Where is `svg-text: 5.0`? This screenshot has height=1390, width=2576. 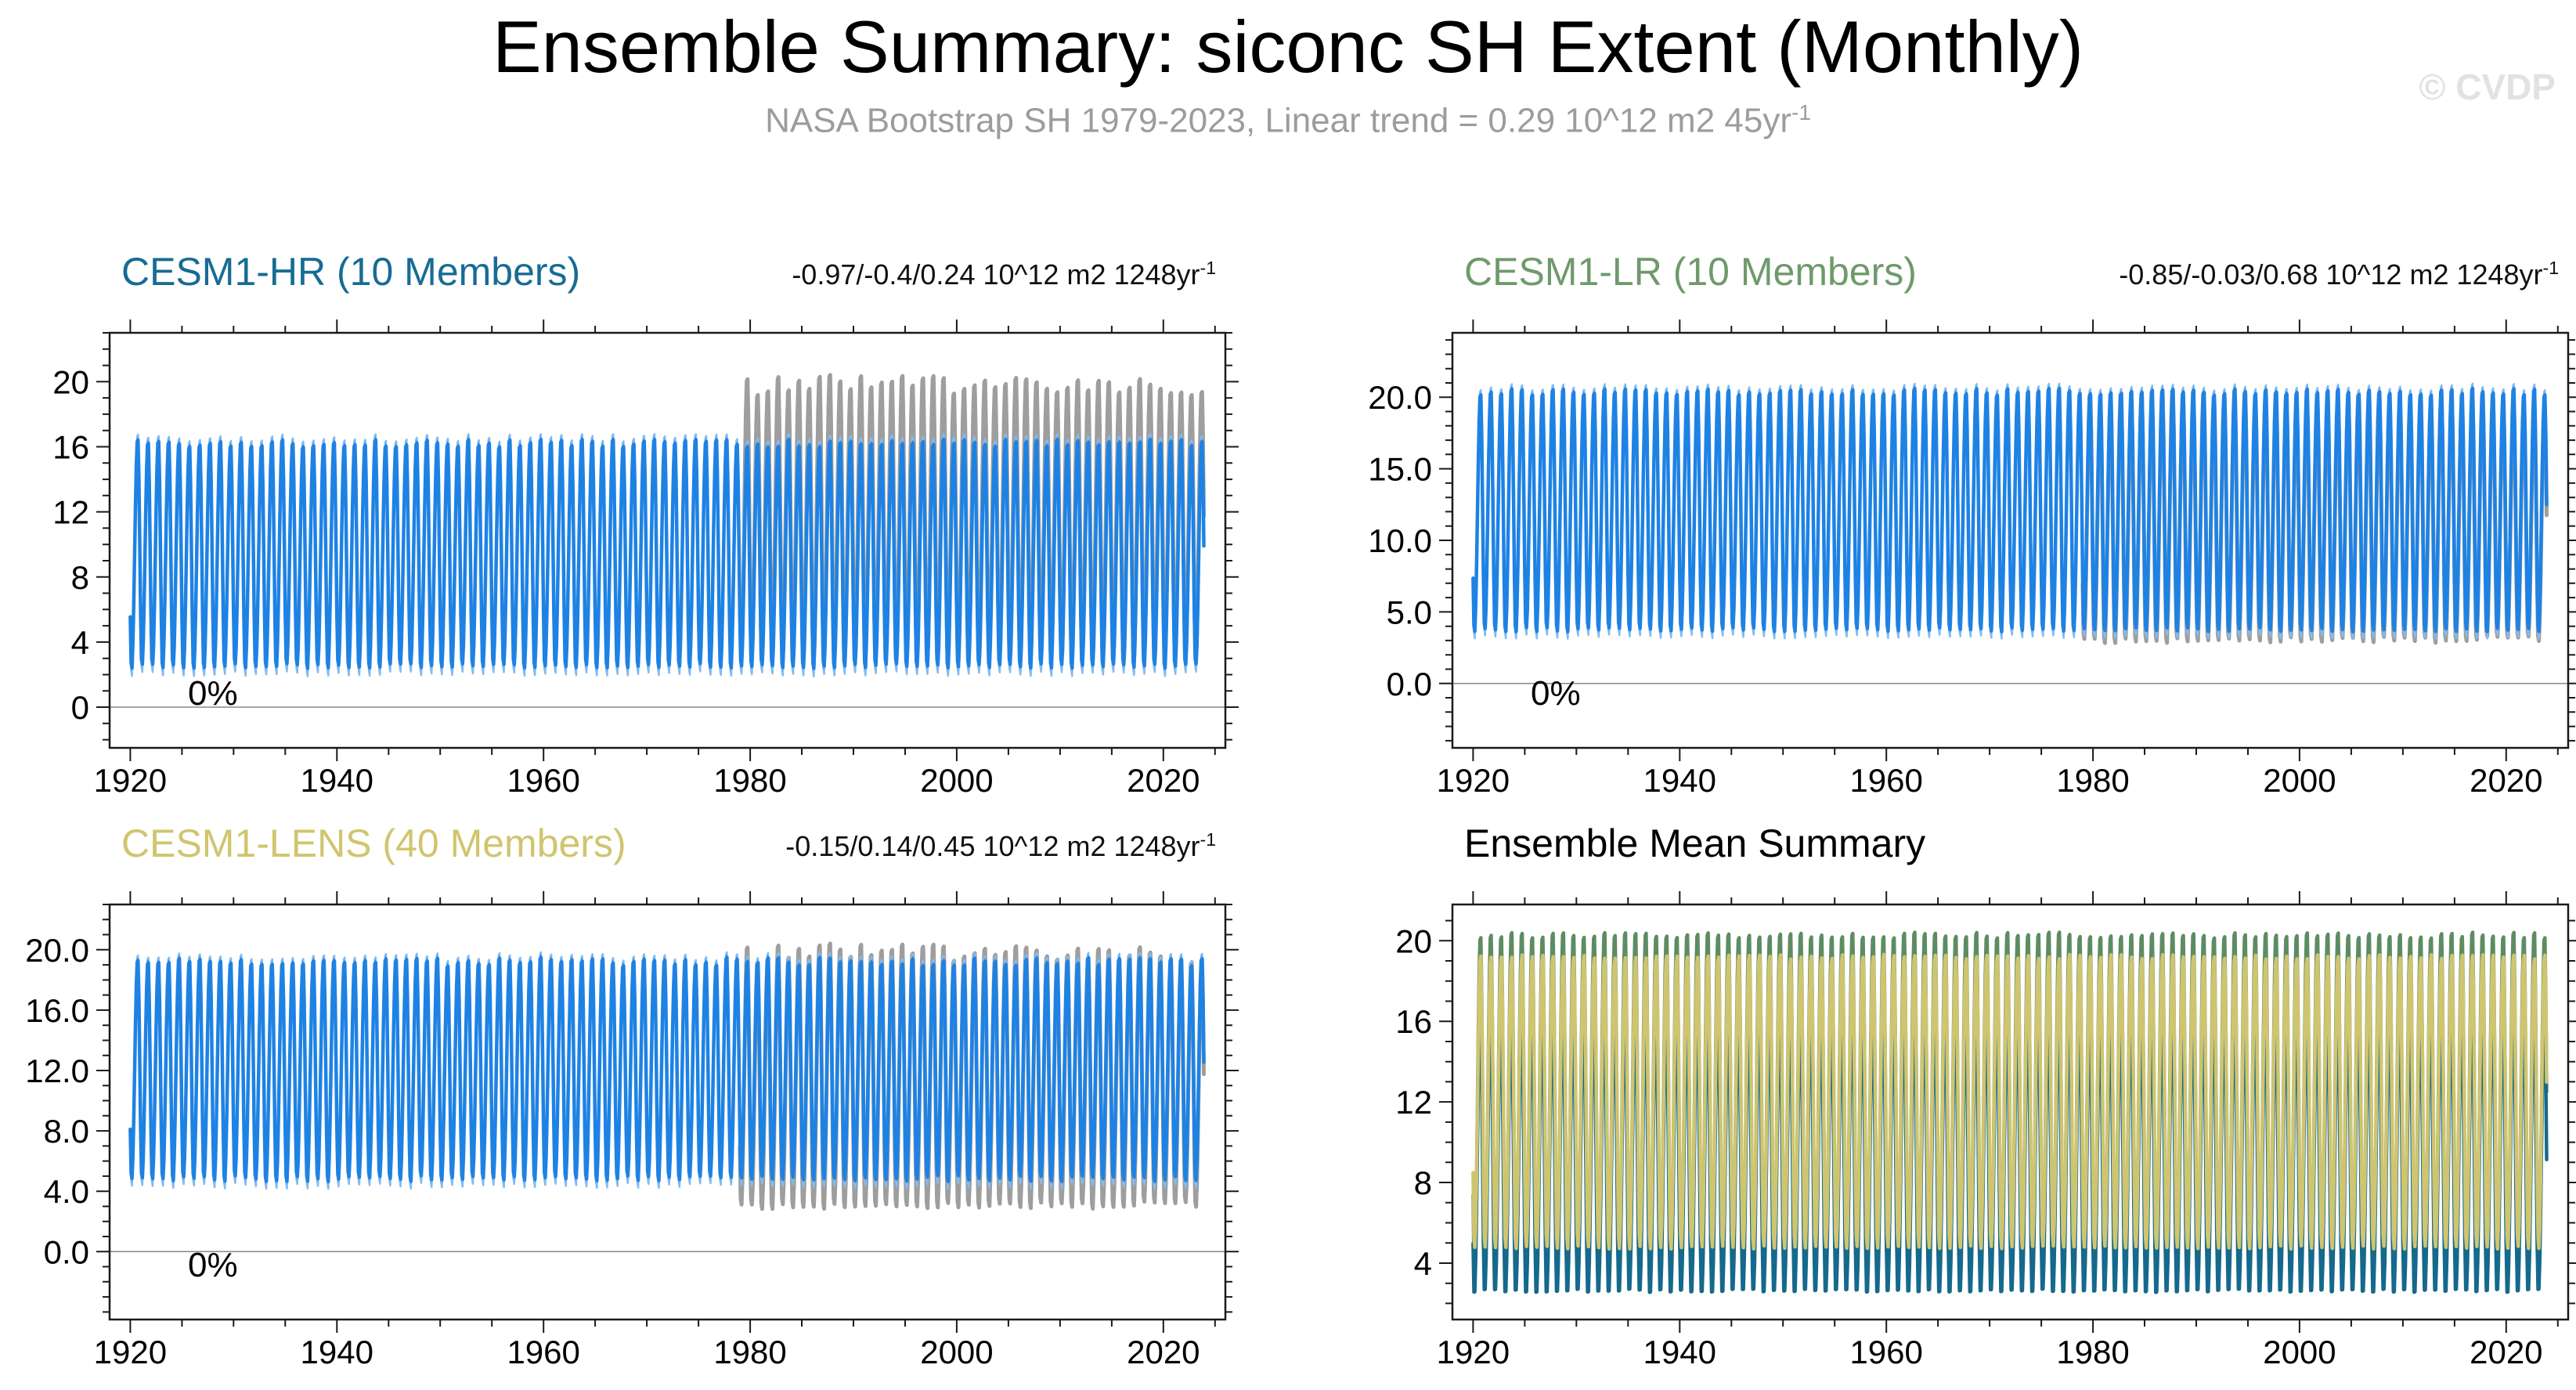 svg-text: 5.0 is located at coordinates (1409, 612).